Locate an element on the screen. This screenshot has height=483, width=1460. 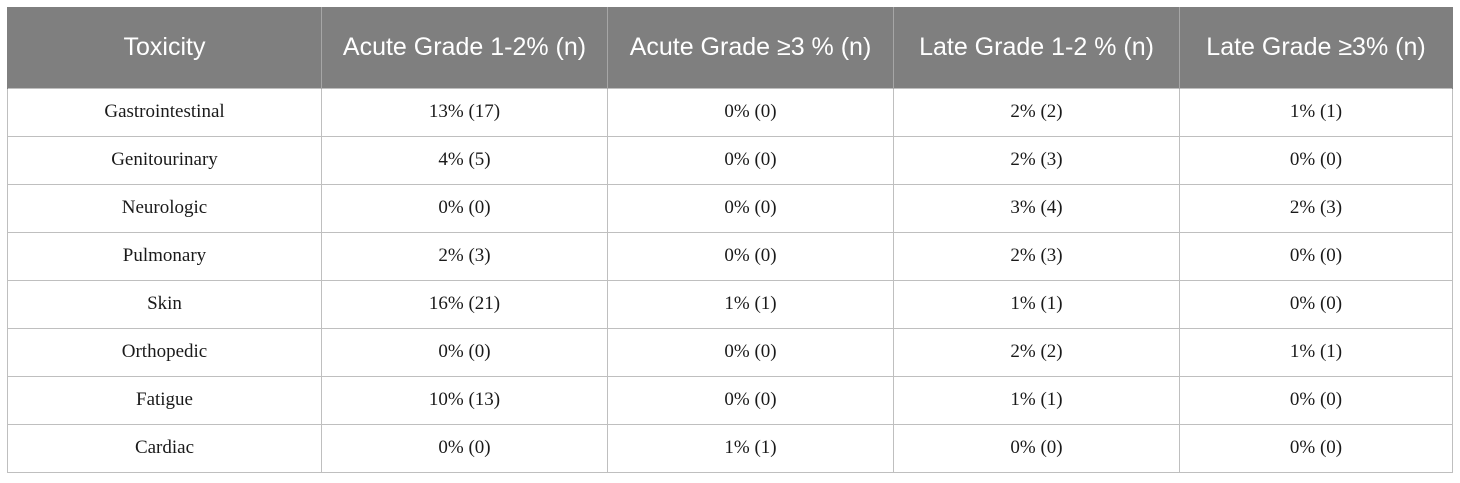
cell-toxicity: Gastrointestinal is located at coordinates (164, 112).